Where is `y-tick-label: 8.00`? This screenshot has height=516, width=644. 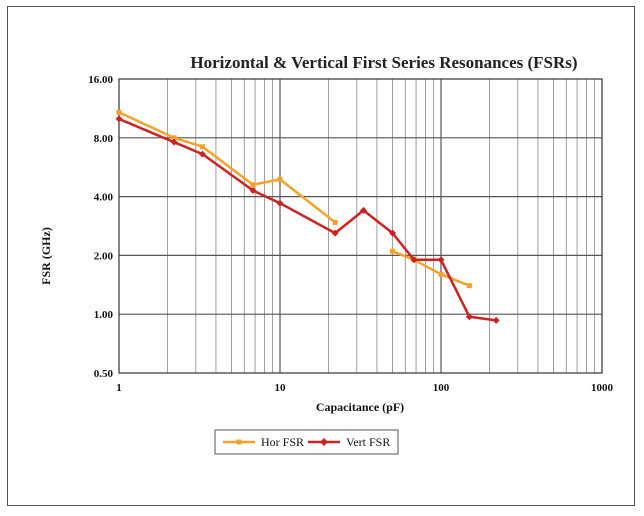 y-tick-label: 8.00 is located at coordinates (104, 139).